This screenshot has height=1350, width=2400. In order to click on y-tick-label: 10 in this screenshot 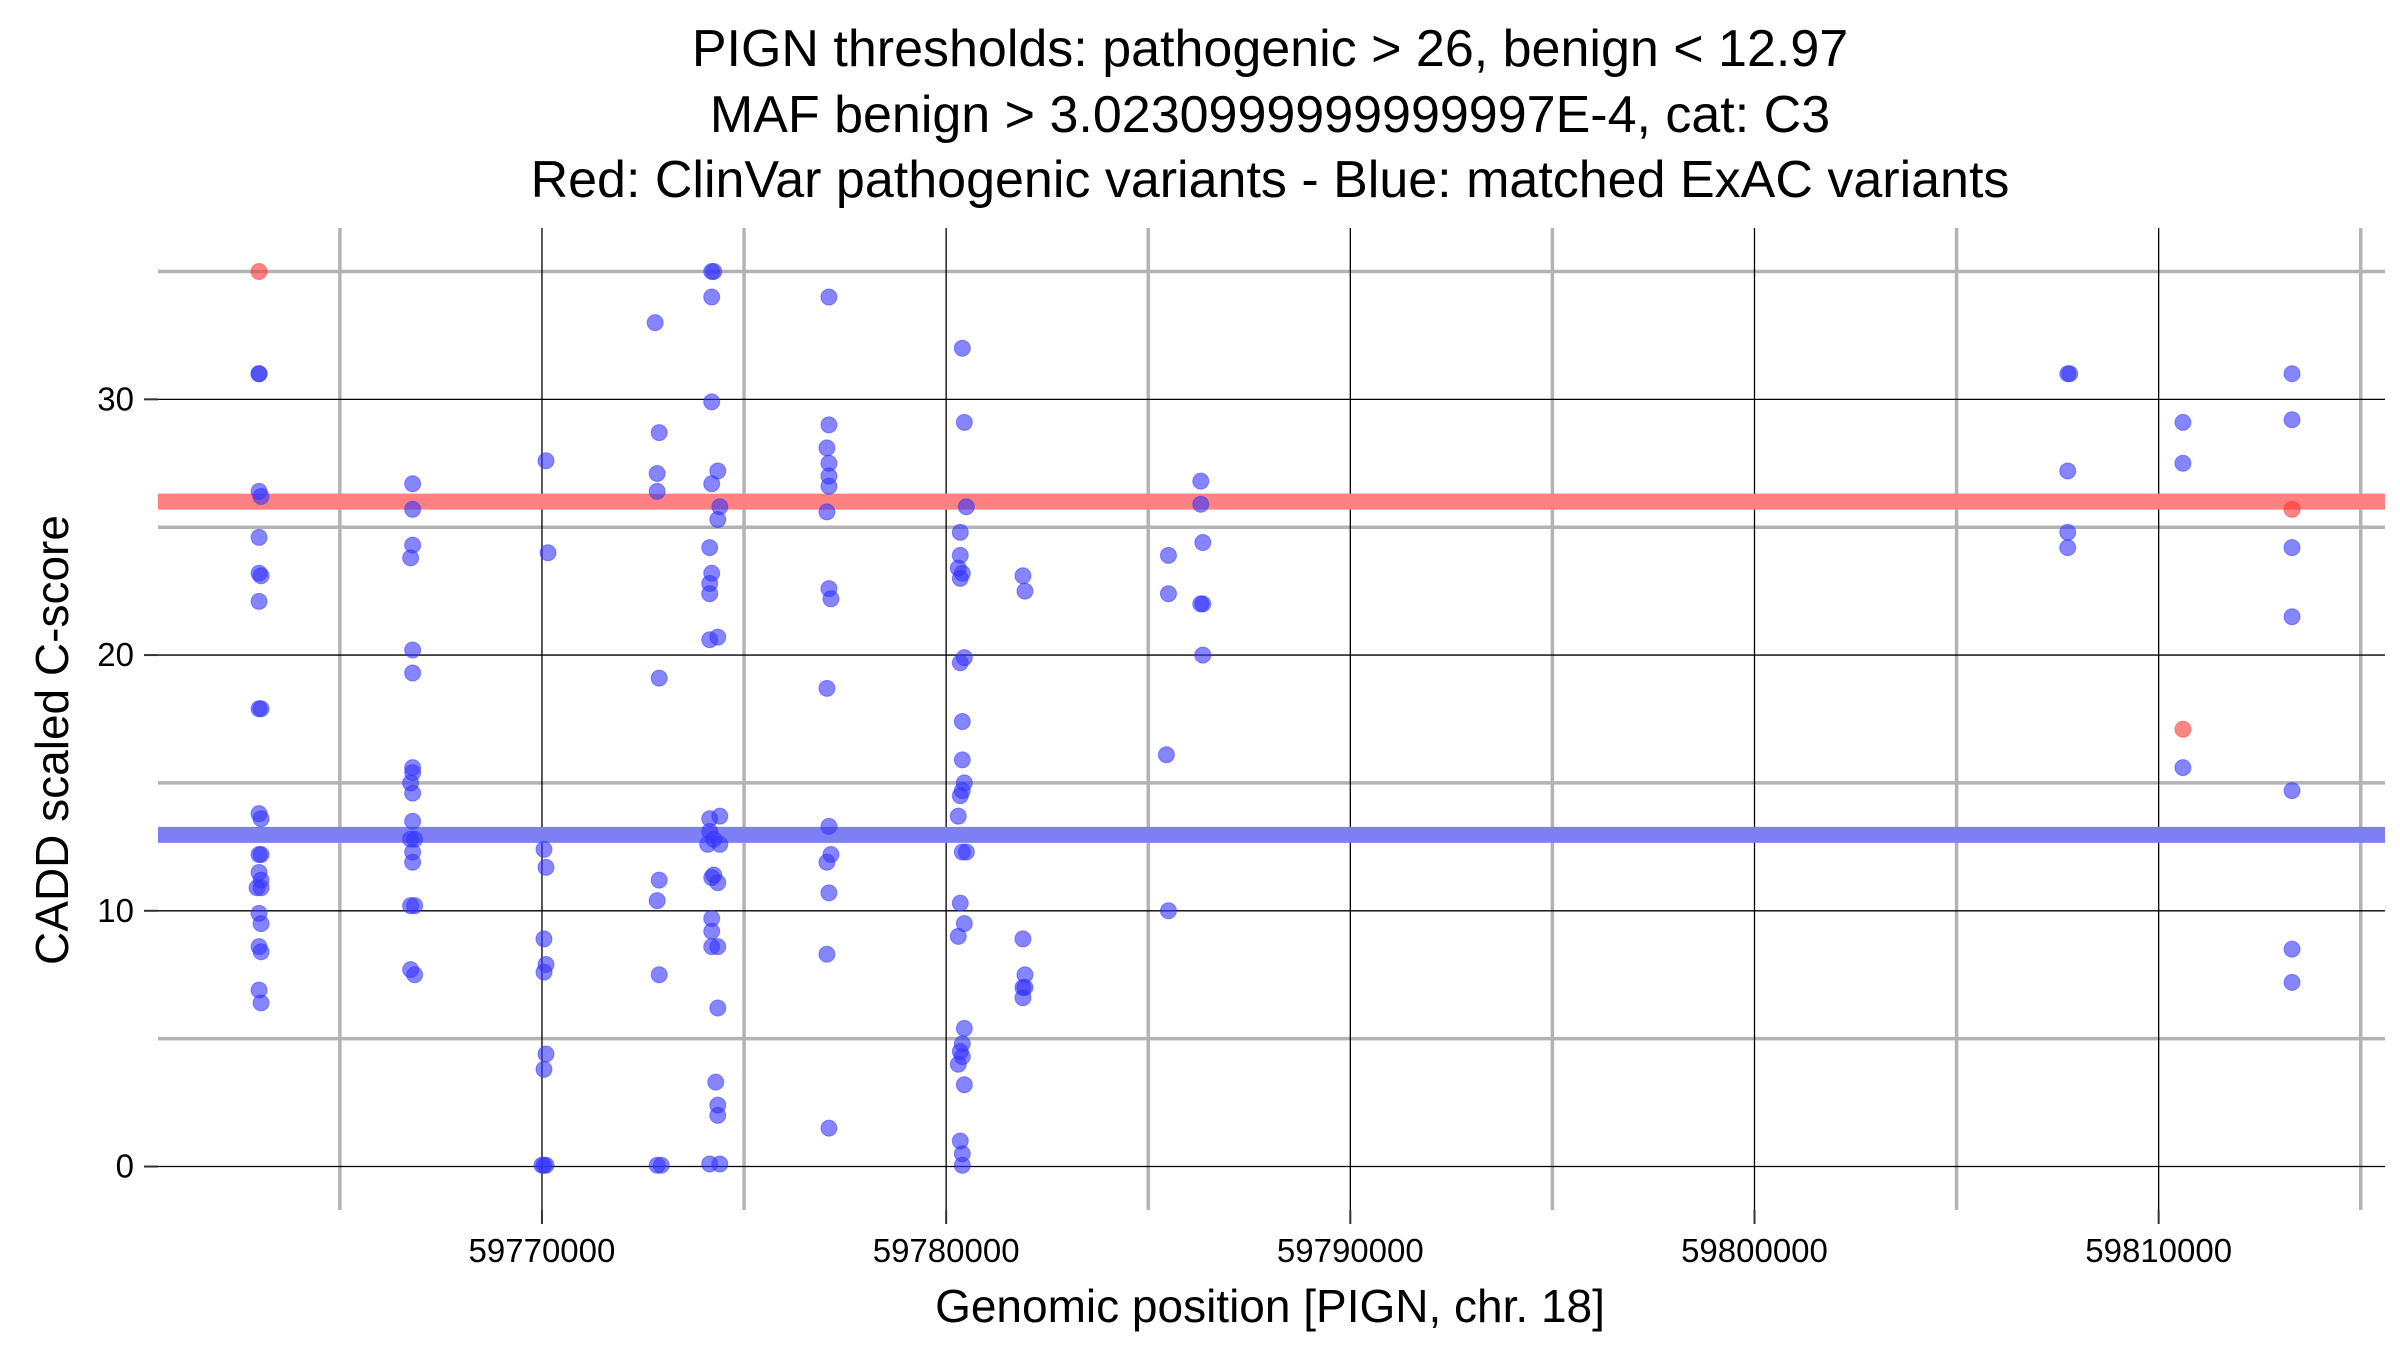, I will do `click(115, 910)`.